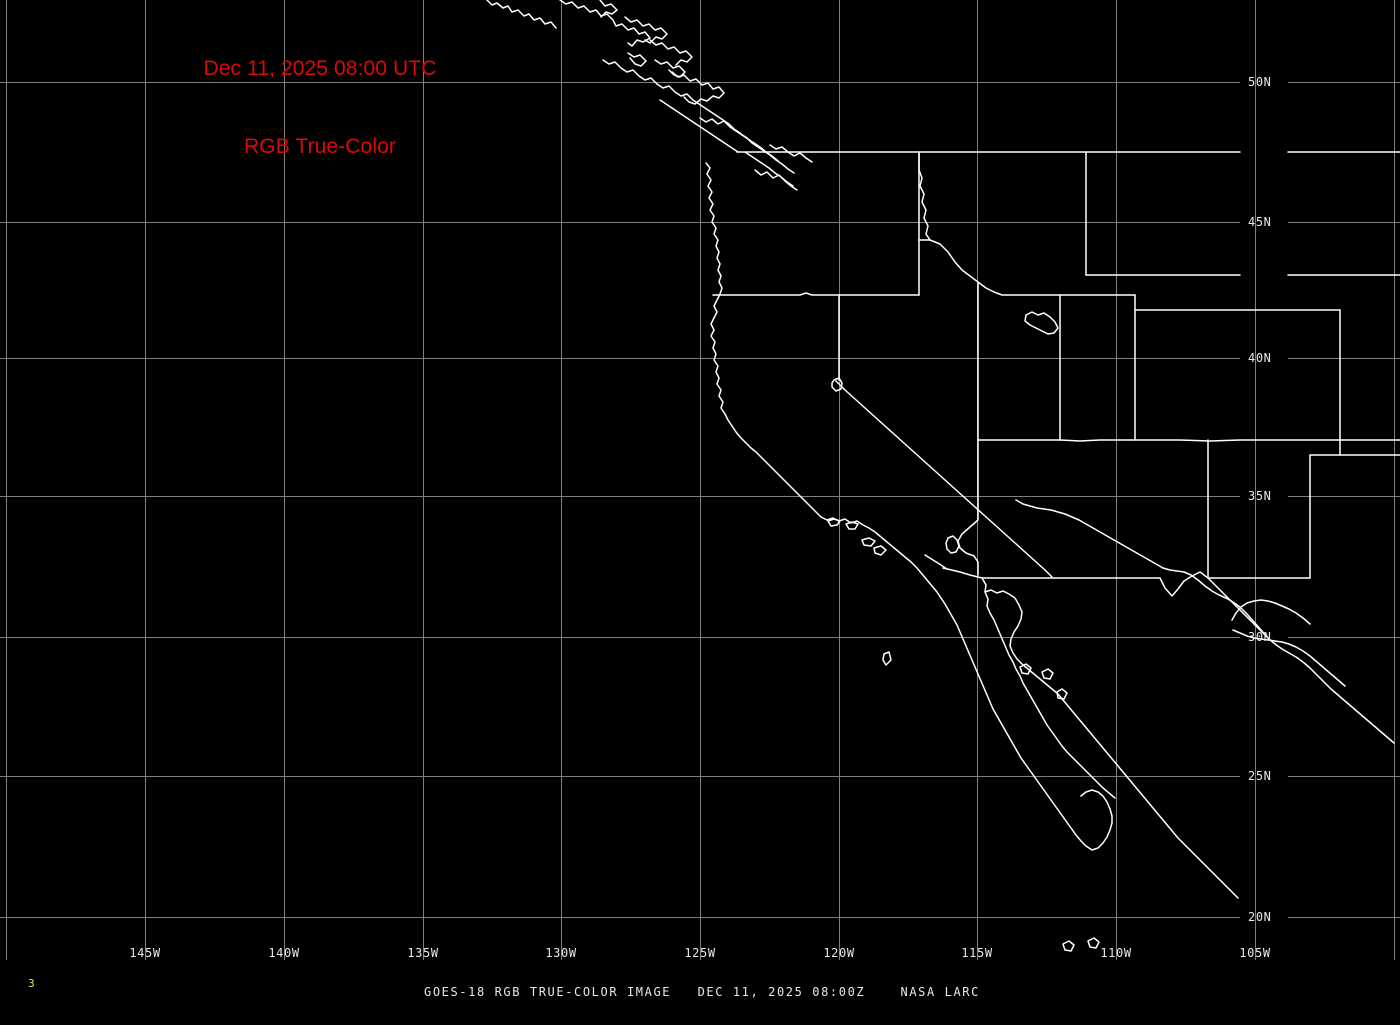 The image size is (1400, 1025). I want to click on latitude-tick-label: 25N, so click(1260, 776).